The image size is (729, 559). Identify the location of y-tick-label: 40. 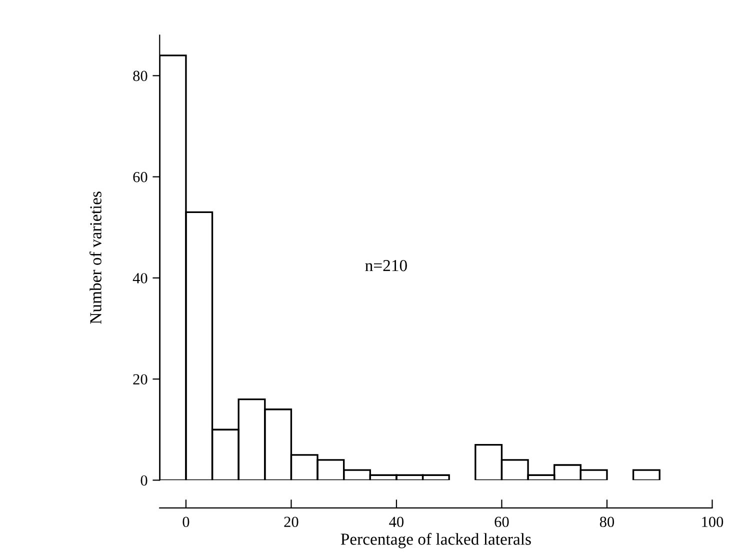
(140, 278).